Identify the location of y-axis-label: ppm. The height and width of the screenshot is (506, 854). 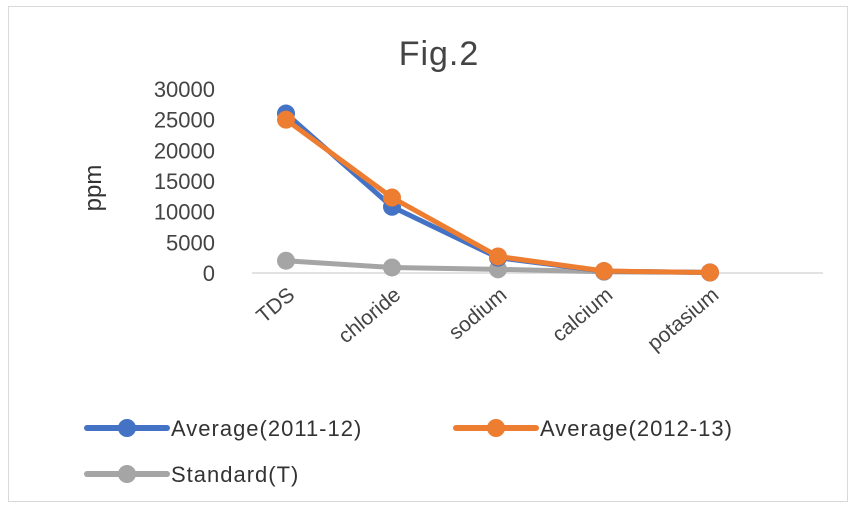
(93, 188).